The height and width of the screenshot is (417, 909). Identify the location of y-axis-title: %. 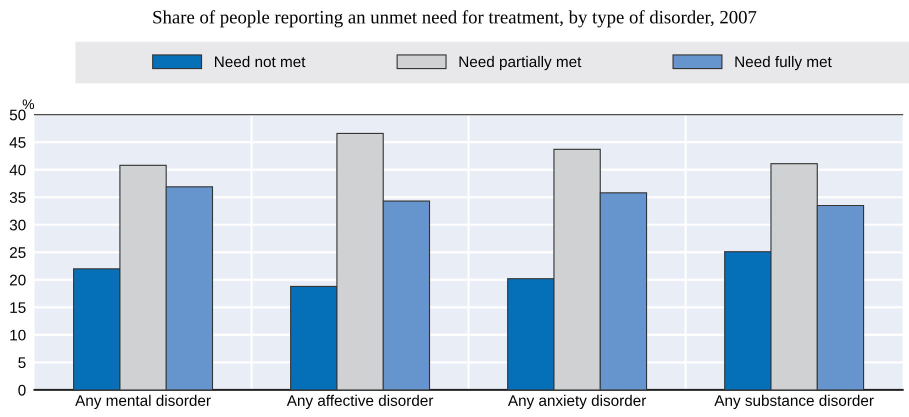
(28, 104).